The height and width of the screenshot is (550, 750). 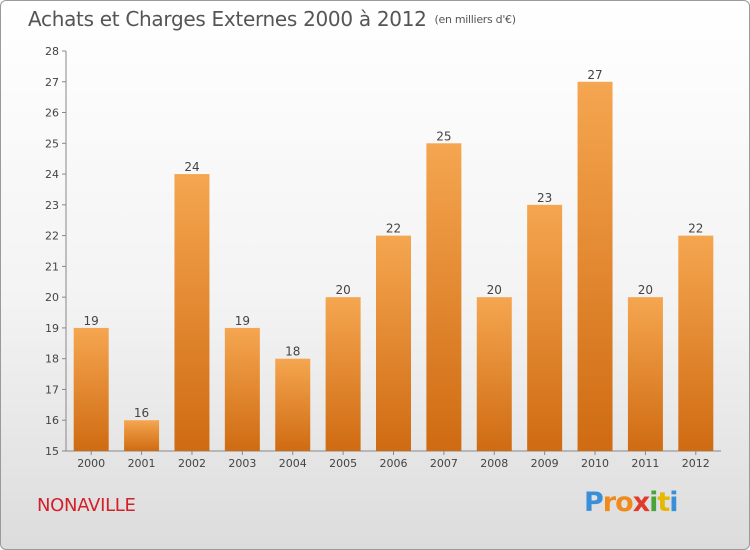 I want to click on y-tick-label: 18, so click(x=52, y=359).